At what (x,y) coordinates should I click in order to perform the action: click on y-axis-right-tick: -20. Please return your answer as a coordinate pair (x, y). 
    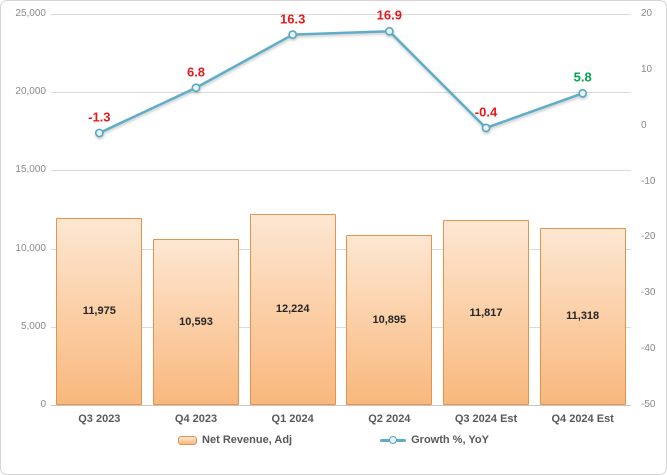
    Looking at the image, I should click on (648, 237).